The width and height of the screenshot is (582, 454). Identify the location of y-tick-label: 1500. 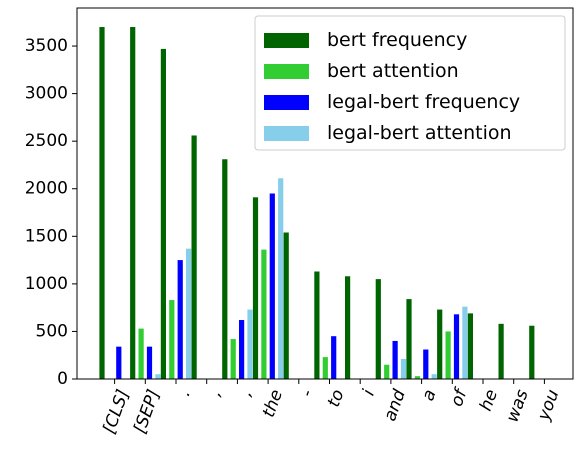
(46, 236).